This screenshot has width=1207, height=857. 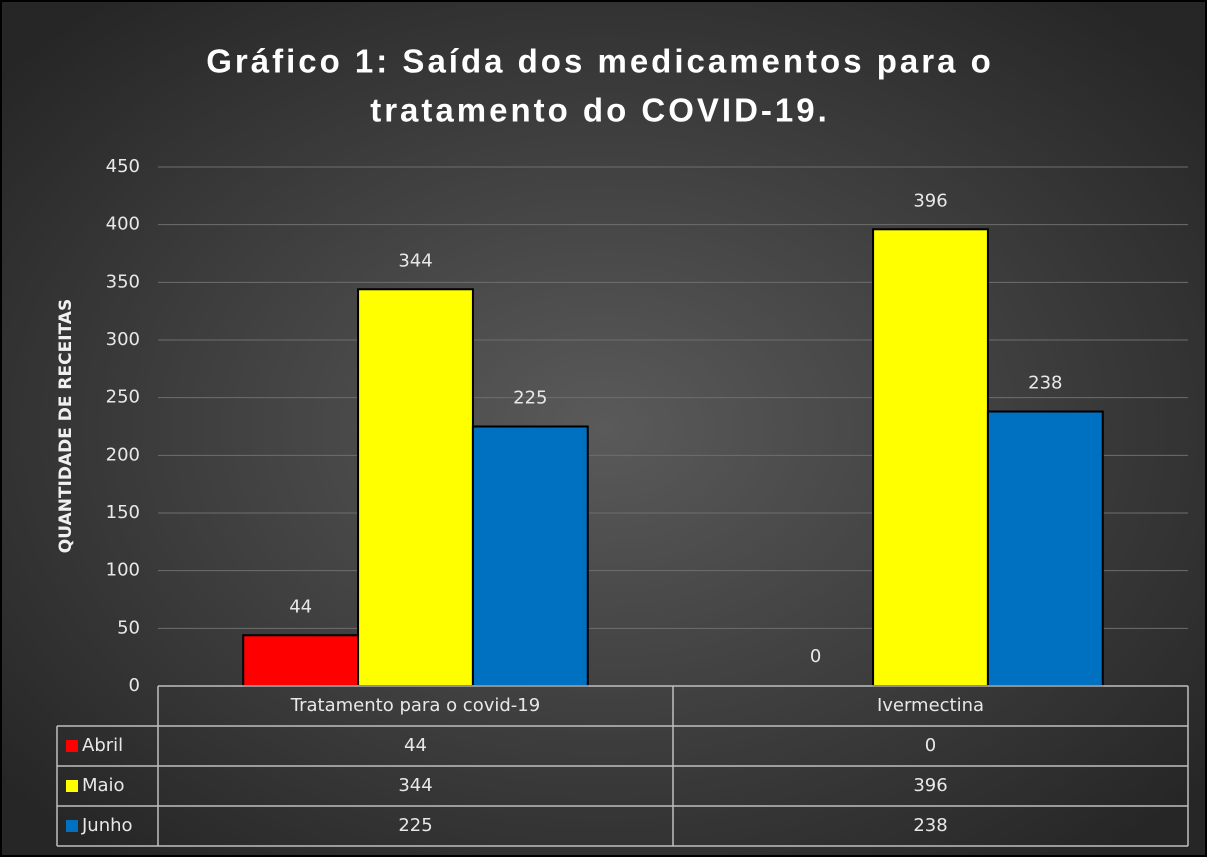 I want to click on data-label: 44, so click(x=300, y=606).